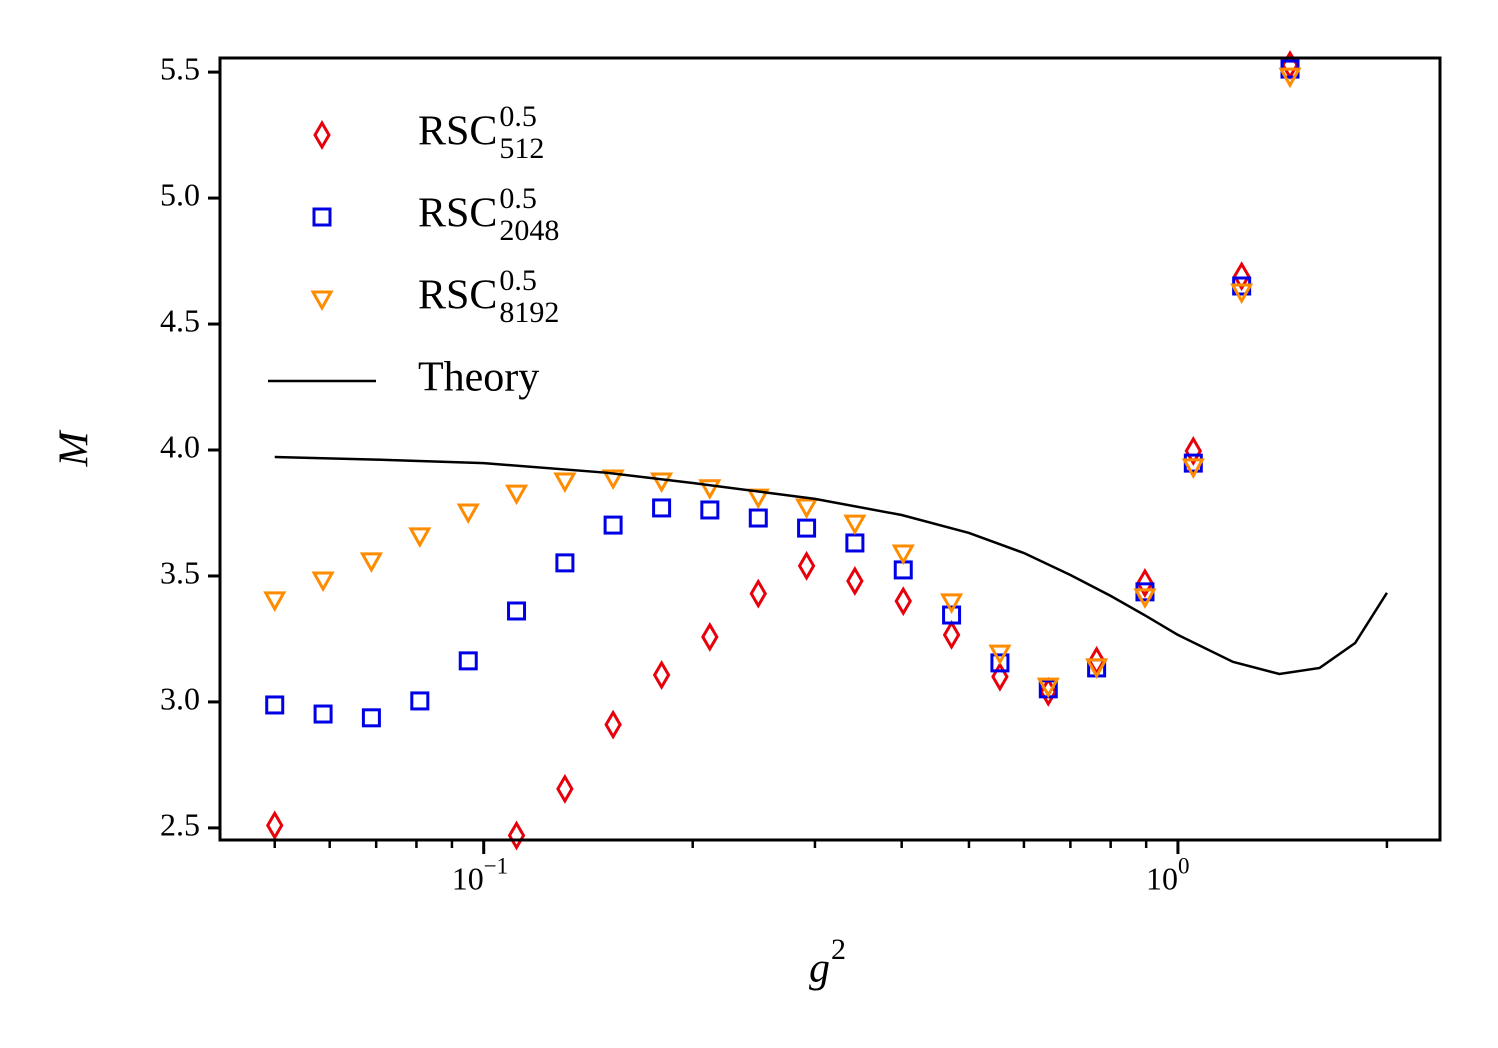 This screenshot has height=1048, width=1498. I want to click on legend-label: Theory, so click(478, 378).